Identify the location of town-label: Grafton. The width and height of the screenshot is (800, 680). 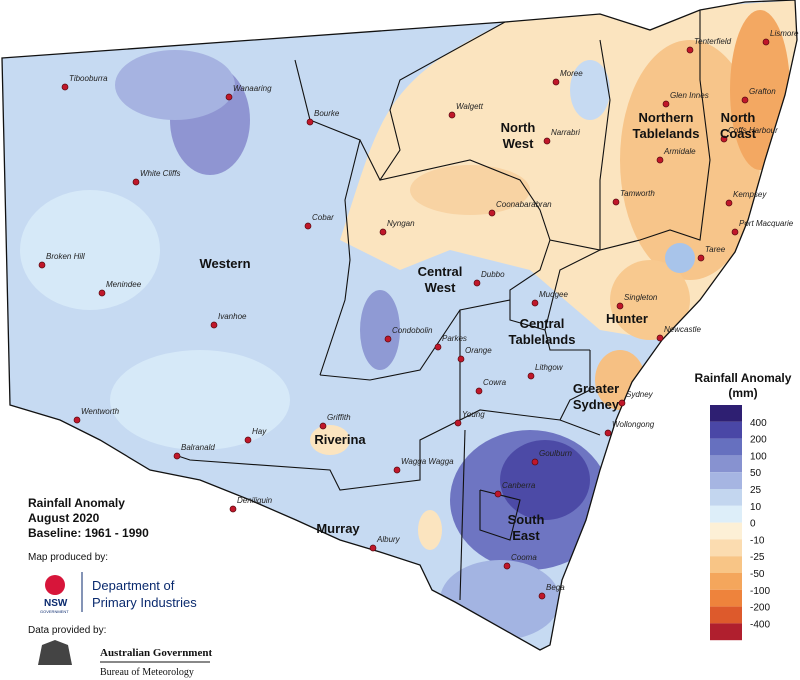
(762, 91).